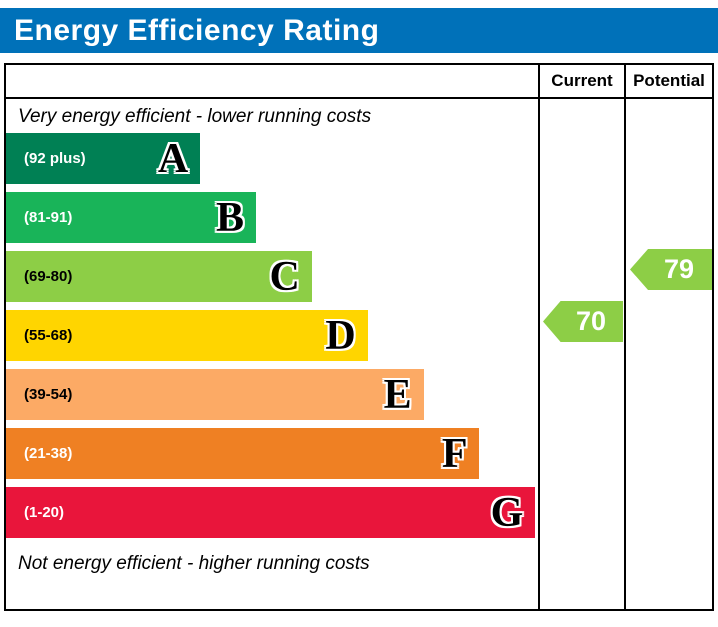 Image resolution: width=718 pixels, height=627 pixels. I want to click on band-range-f: (21-38), so click(48, 453).